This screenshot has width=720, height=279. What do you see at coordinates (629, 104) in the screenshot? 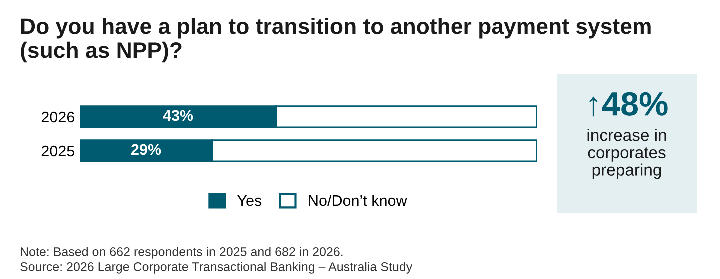
I see `text: ↑48%` at bounding box center [629, 104].